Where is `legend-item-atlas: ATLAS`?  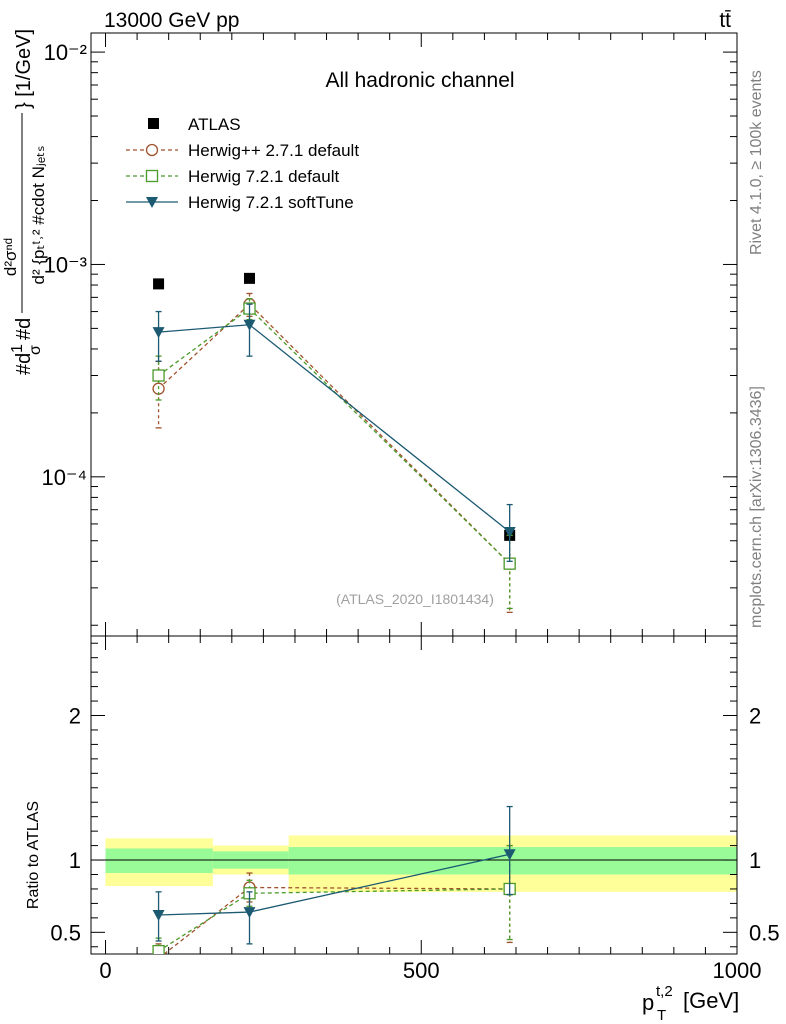
legend-item-atlas: ATLAS is located at coordinates (194, 124).